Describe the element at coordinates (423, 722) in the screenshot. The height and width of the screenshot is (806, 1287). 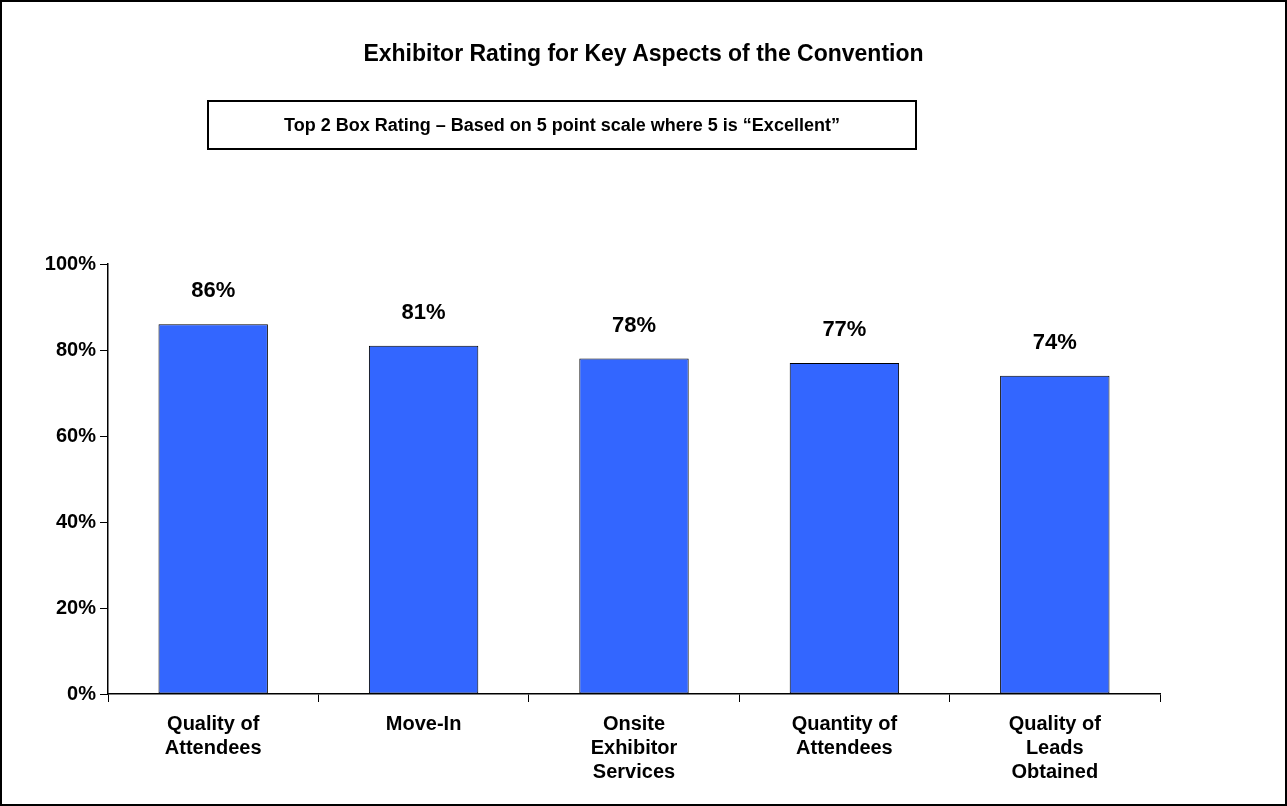
I see `x-tick-label: Move-In` at that location.